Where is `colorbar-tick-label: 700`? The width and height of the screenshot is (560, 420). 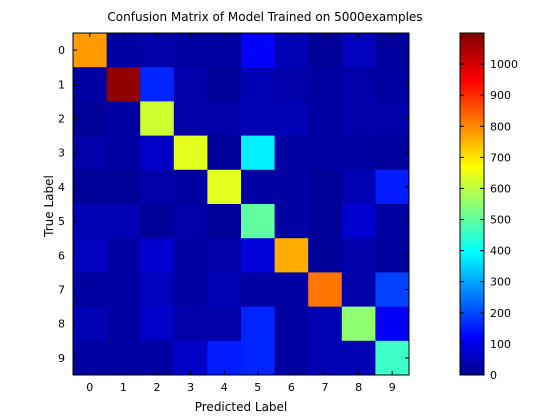 colorbar-tick-label: 700 is located at coordinates (500, 157).